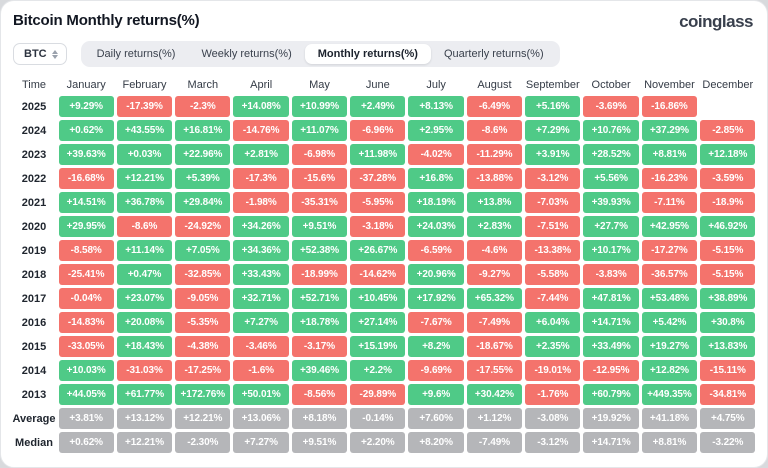 This screenshot has width=768, height=468. What do you see at coordinates (728, 130) in the screenshot?
I see `return-cell: -2.85%` at bounding box center [728, 130].